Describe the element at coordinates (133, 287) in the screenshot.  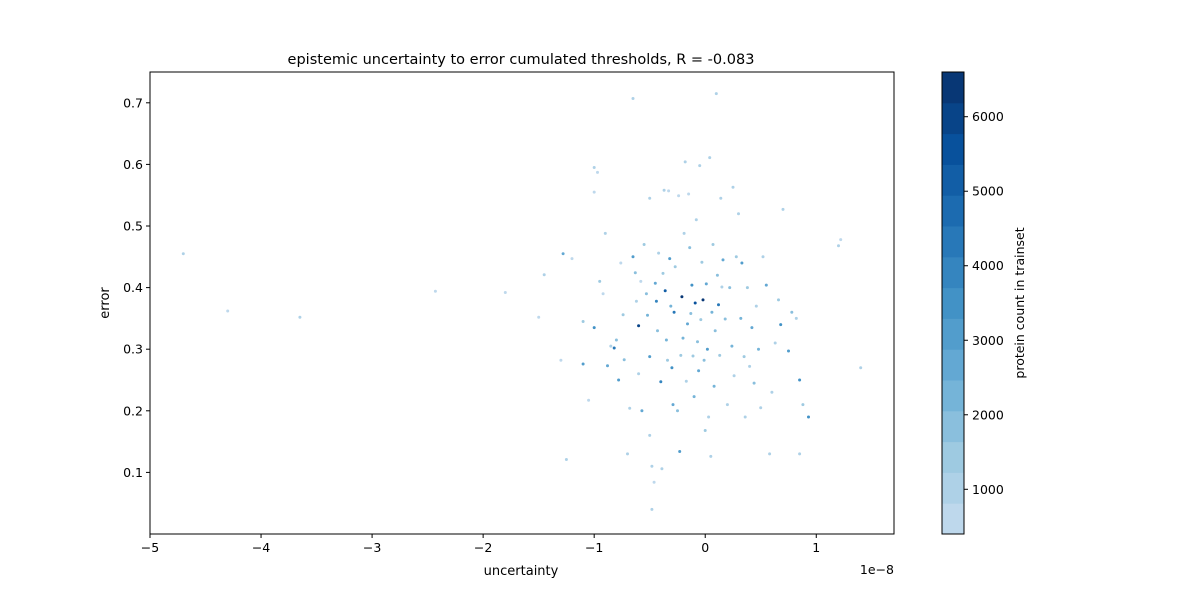
I see `y-tick-label: 0.4` at that location.